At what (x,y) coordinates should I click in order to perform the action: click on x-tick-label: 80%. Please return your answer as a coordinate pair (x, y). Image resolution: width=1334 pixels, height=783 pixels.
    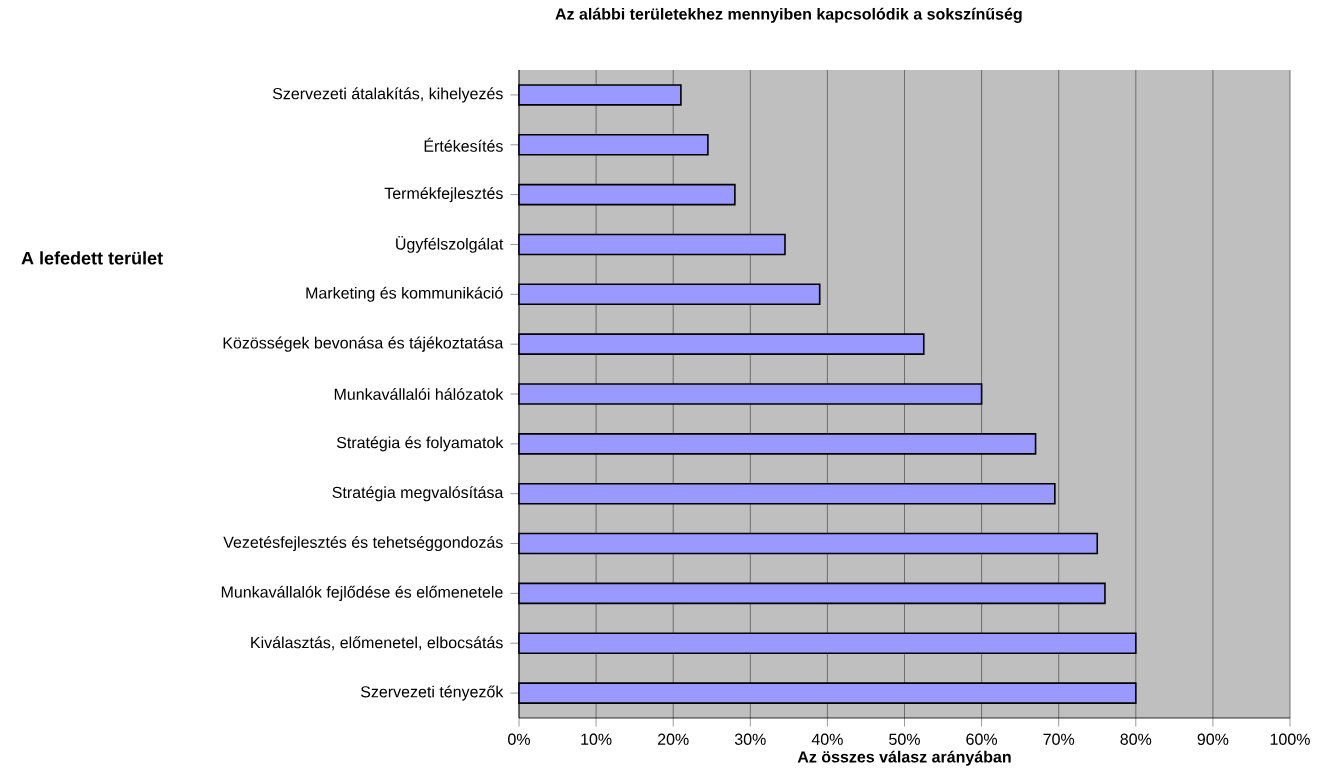
    Looking at the image, I should click on (1136, 739).